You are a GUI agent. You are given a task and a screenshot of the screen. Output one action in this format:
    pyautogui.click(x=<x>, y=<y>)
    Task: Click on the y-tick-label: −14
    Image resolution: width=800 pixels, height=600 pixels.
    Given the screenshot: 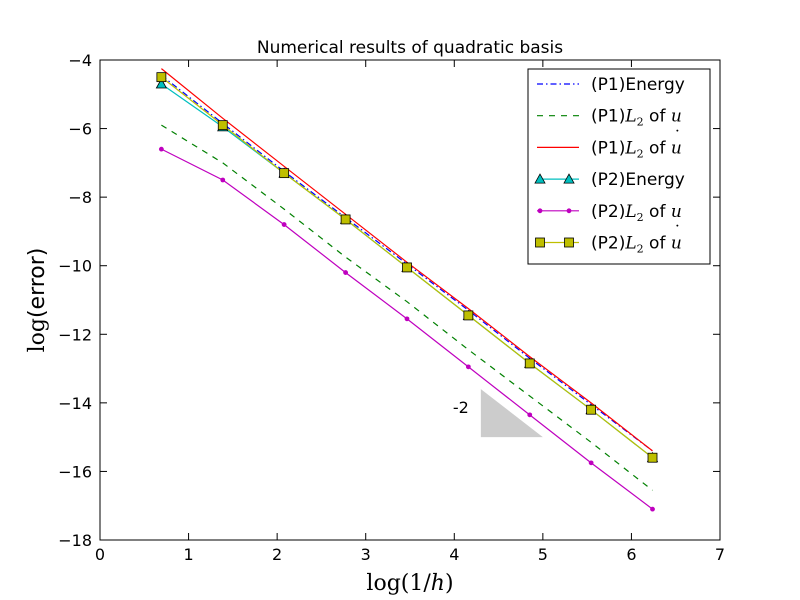 What is the action you would take?
    pyautogui.click(x=75, y=403)
    